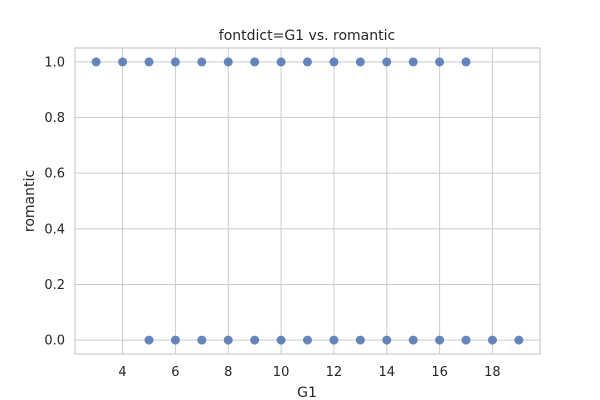 Image resolution: width=600 pixels, height=400 pixels. I want to click on x-tick-label: 12, so click(334, 372).